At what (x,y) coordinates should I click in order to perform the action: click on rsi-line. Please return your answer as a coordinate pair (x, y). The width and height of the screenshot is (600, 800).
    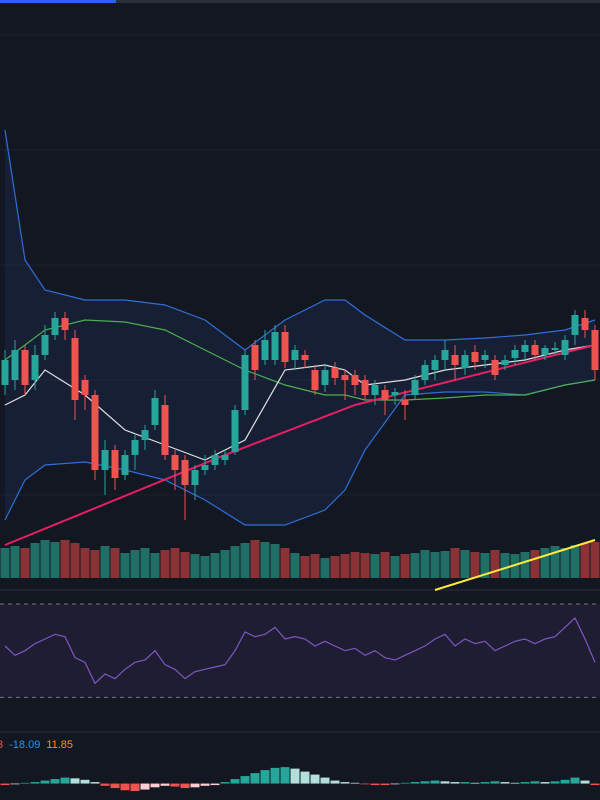
    Looking at the image, I should click on (300, 651).